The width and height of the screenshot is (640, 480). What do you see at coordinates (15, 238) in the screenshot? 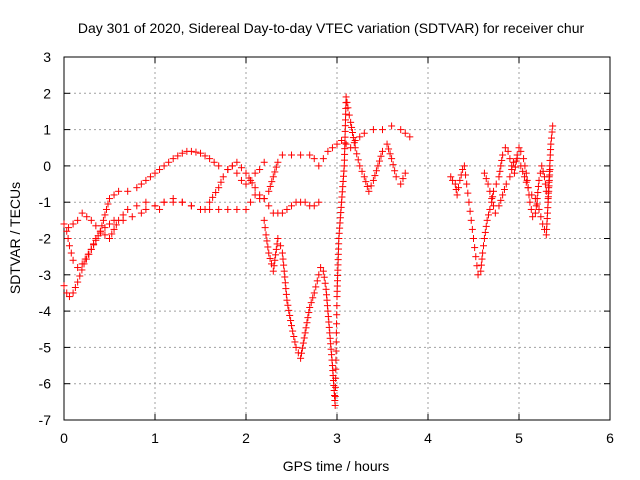
I see `y-axis-label: SDTVAR / TECUs` at bounding box center [15, 238].